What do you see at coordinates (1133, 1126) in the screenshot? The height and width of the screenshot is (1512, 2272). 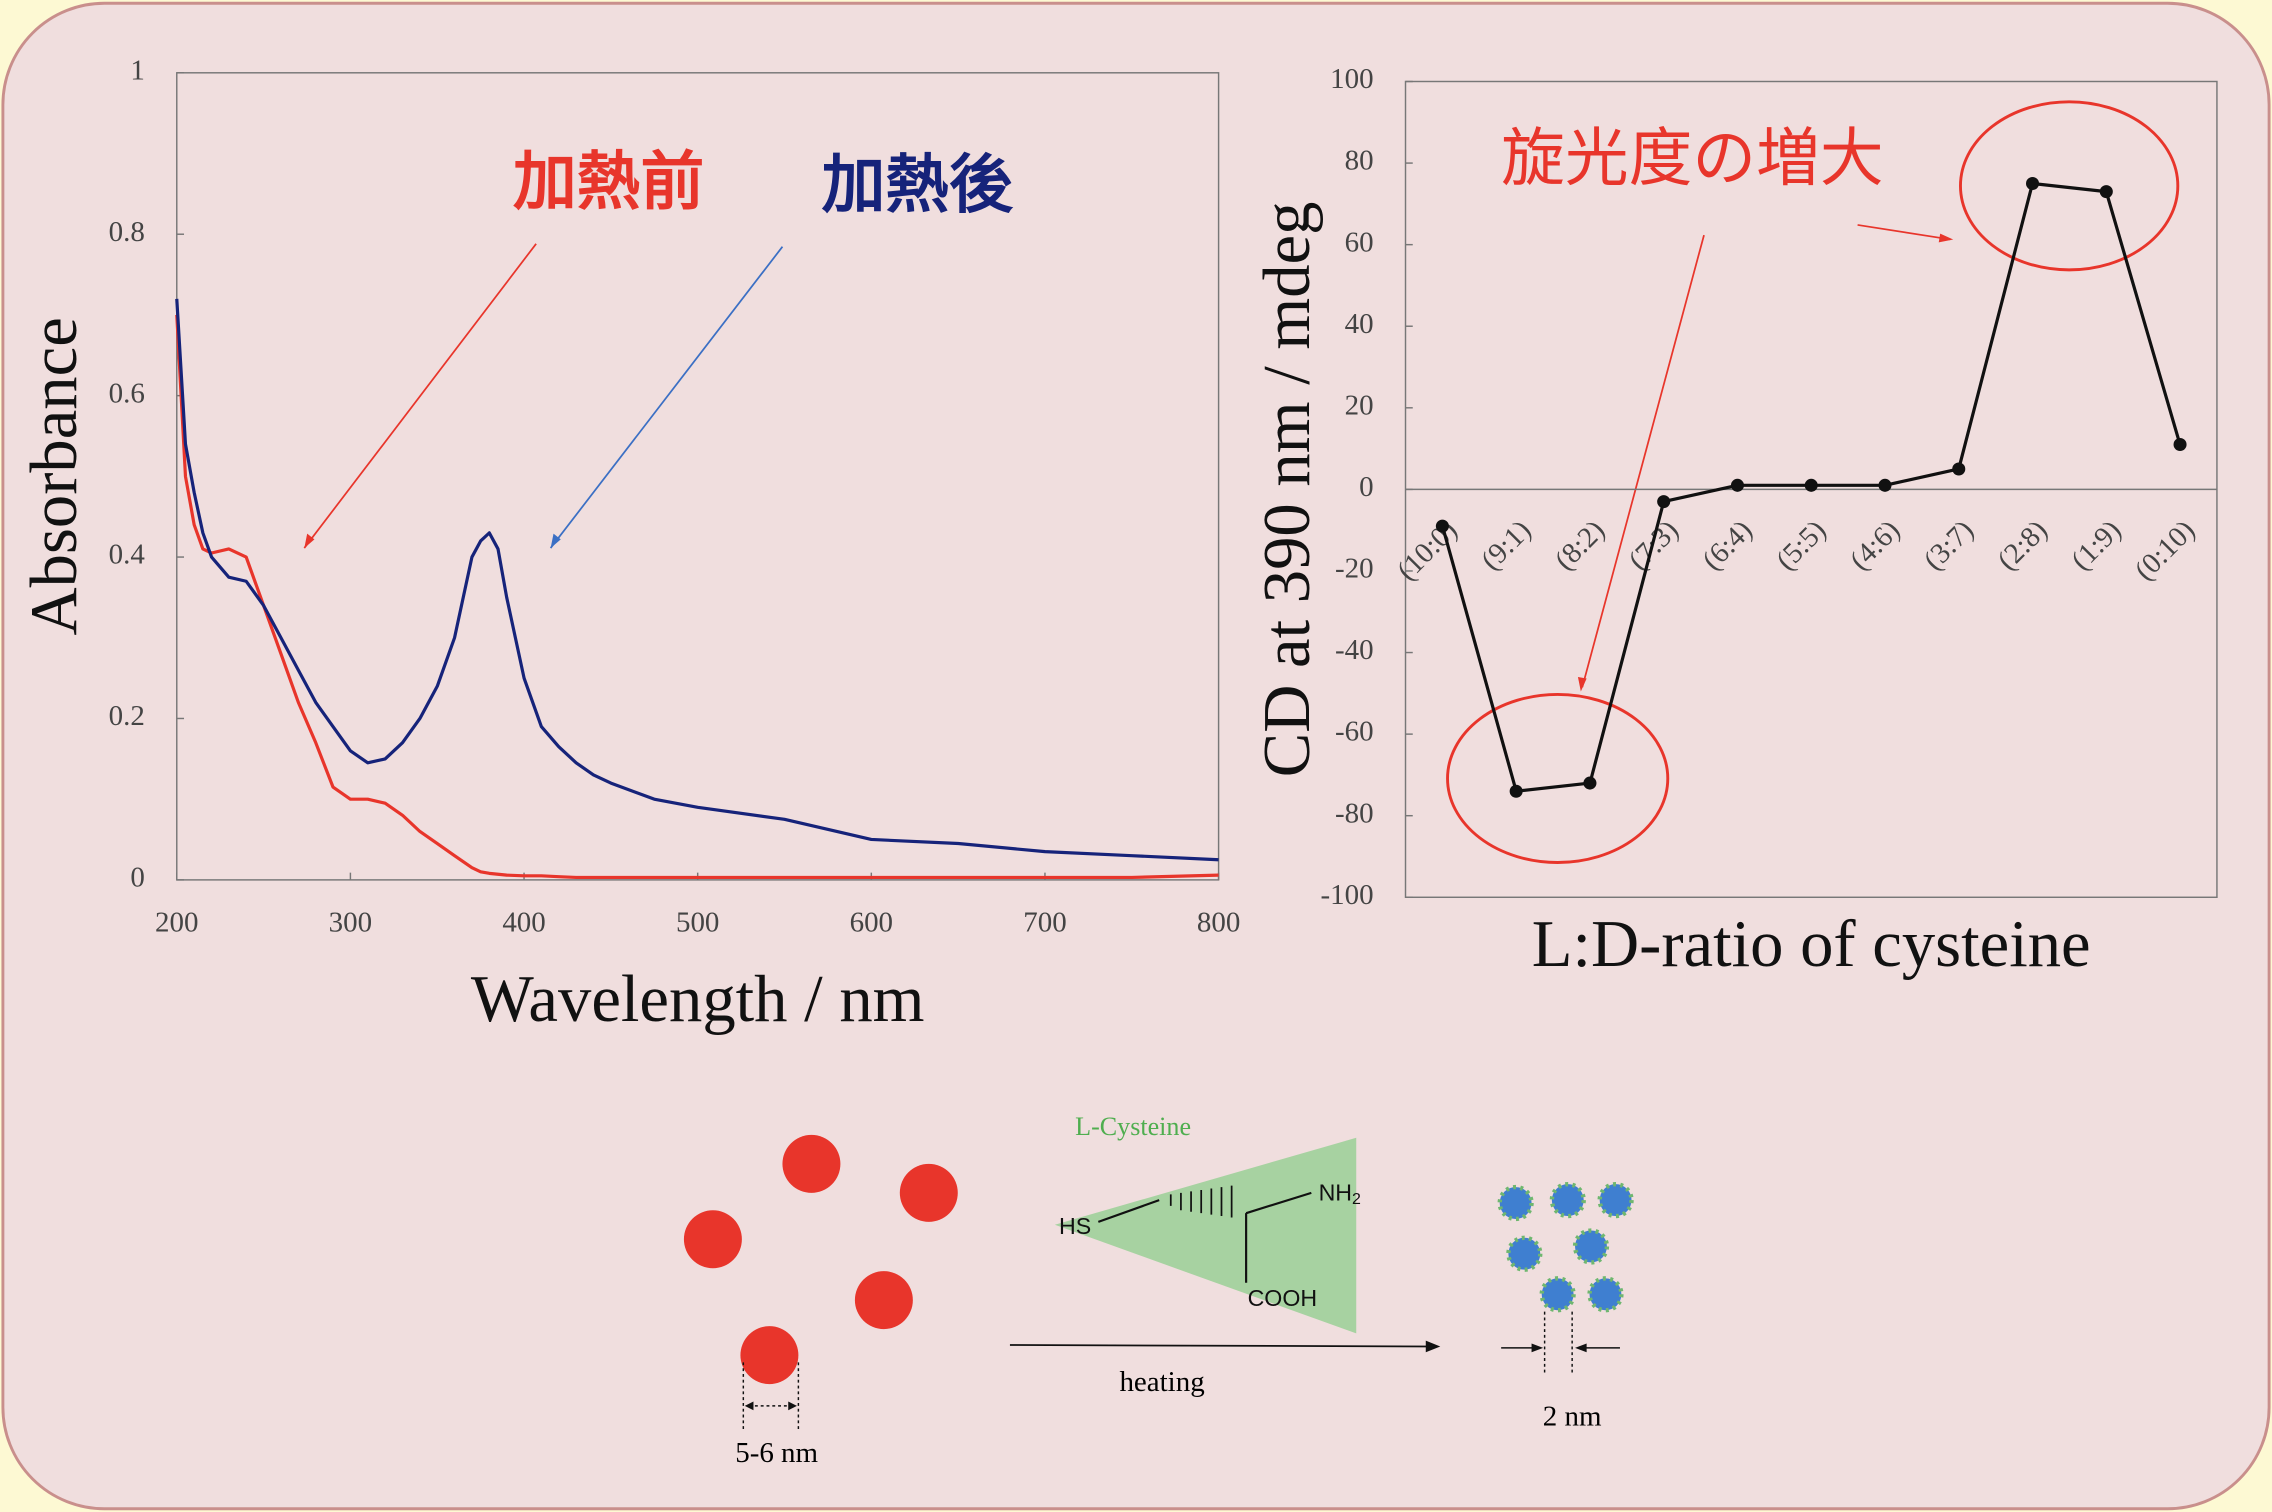 I see `ligand-label: L-Cysteine` at bounding box center [1133, 1126].